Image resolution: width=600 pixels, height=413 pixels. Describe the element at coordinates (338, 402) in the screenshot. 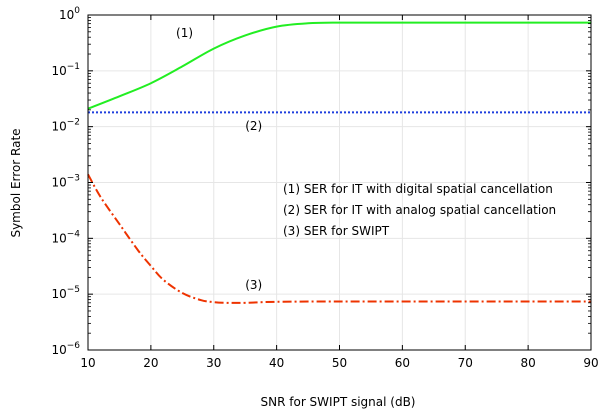

I see `x-axis-label: SNR for SWIPT signal (dB)` at that location.